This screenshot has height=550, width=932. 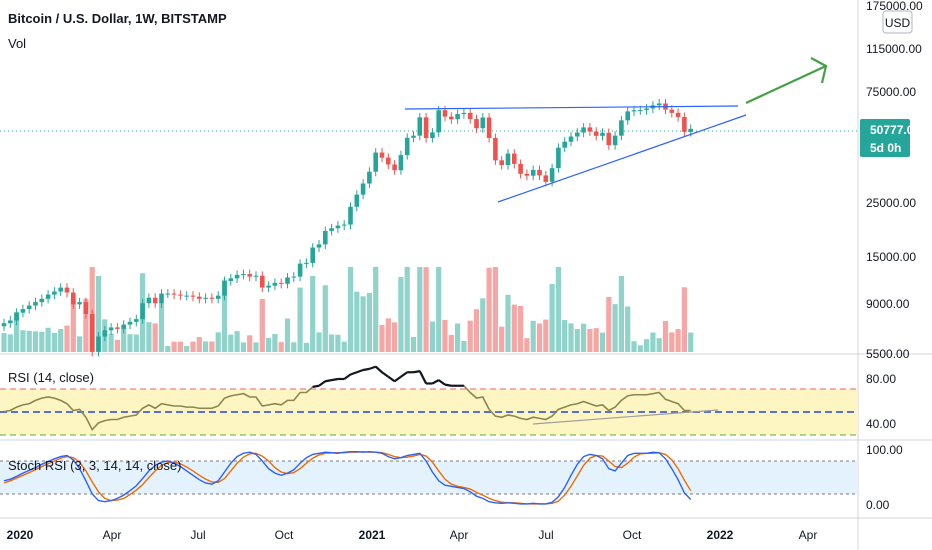 What do you see at coordinates (888, 354) in the screenshot?
I see `y-tick-label: 5500.00` at bounding box center [888, 354].